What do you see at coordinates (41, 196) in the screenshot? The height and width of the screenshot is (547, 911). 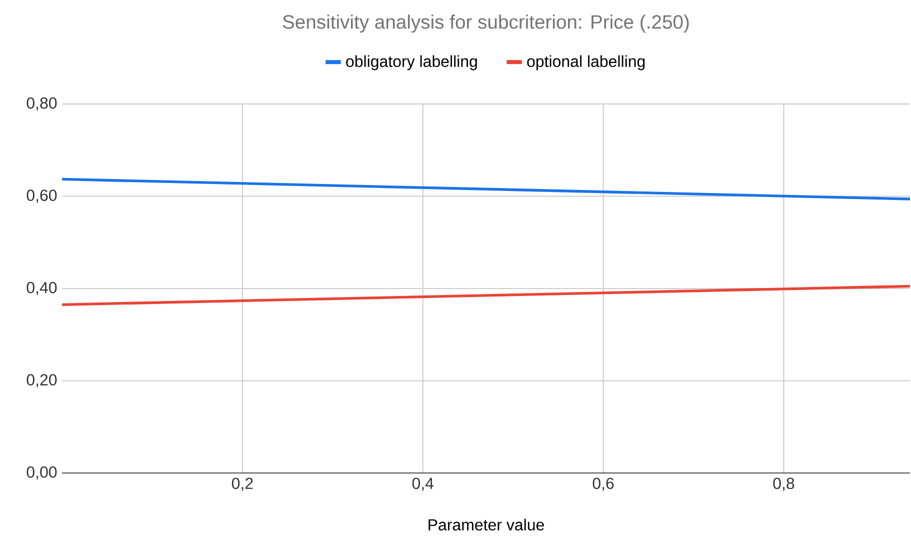 I see `y-tick-label: 0,60` at bounding box center [41, 196].